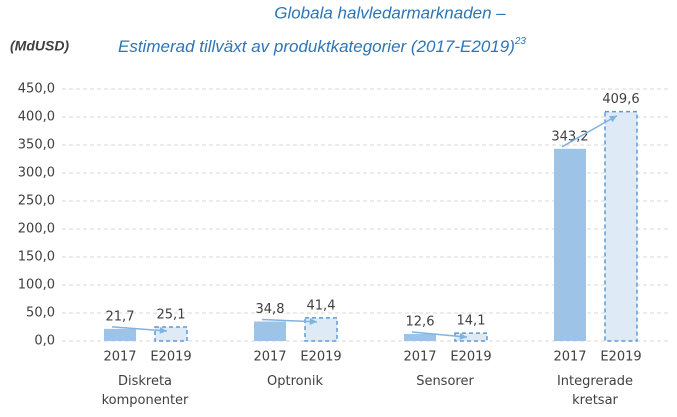 Image resolution: width=677 pixels, height=417 pixels. What do you see at coordinates (595, 391) in the screenshot?
I see `category-label: Integrerade kretsar` at bounding box center [595, 391].